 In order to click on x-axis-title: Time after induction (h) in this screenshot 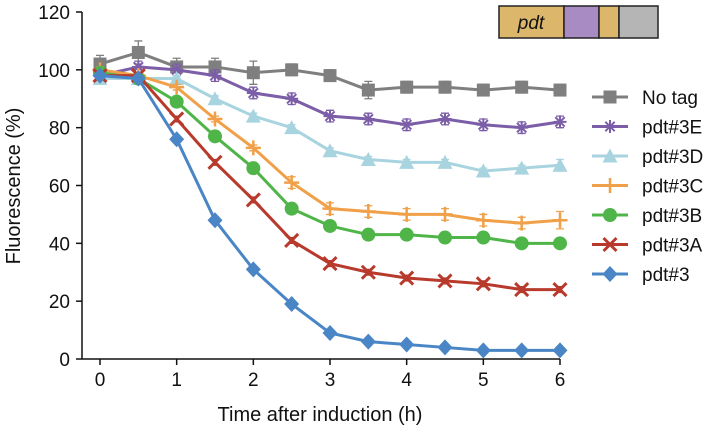, I will do `click(320, 415)`.